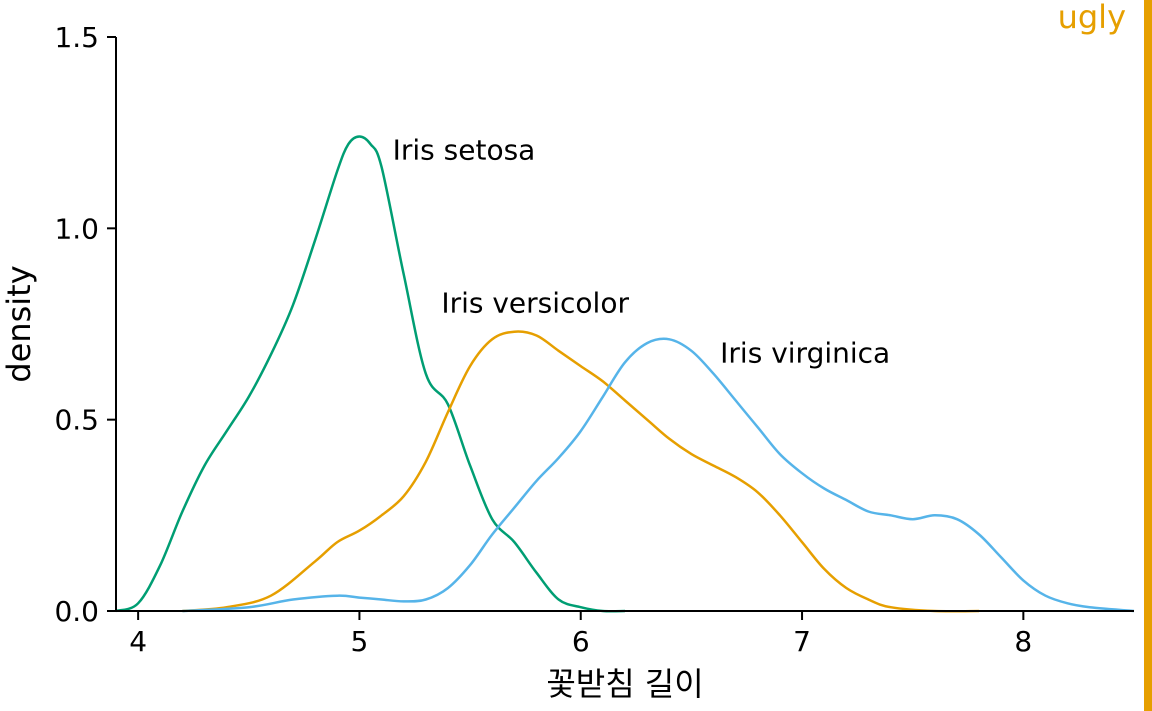 The image size is (1152, 711). Describe the element at coordinates (624, 684) in the screenshot. I see `x-axis-label: 꽃받침 길이` at that location.